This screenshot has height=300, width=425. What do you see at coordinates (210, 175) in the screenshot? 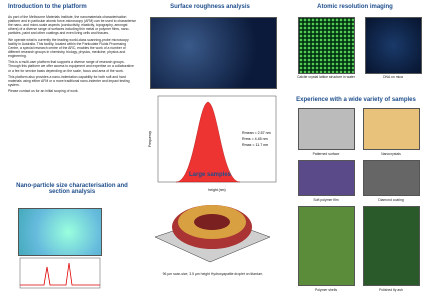
I see `section-title: Large samples` at bounding box center [210, 175].